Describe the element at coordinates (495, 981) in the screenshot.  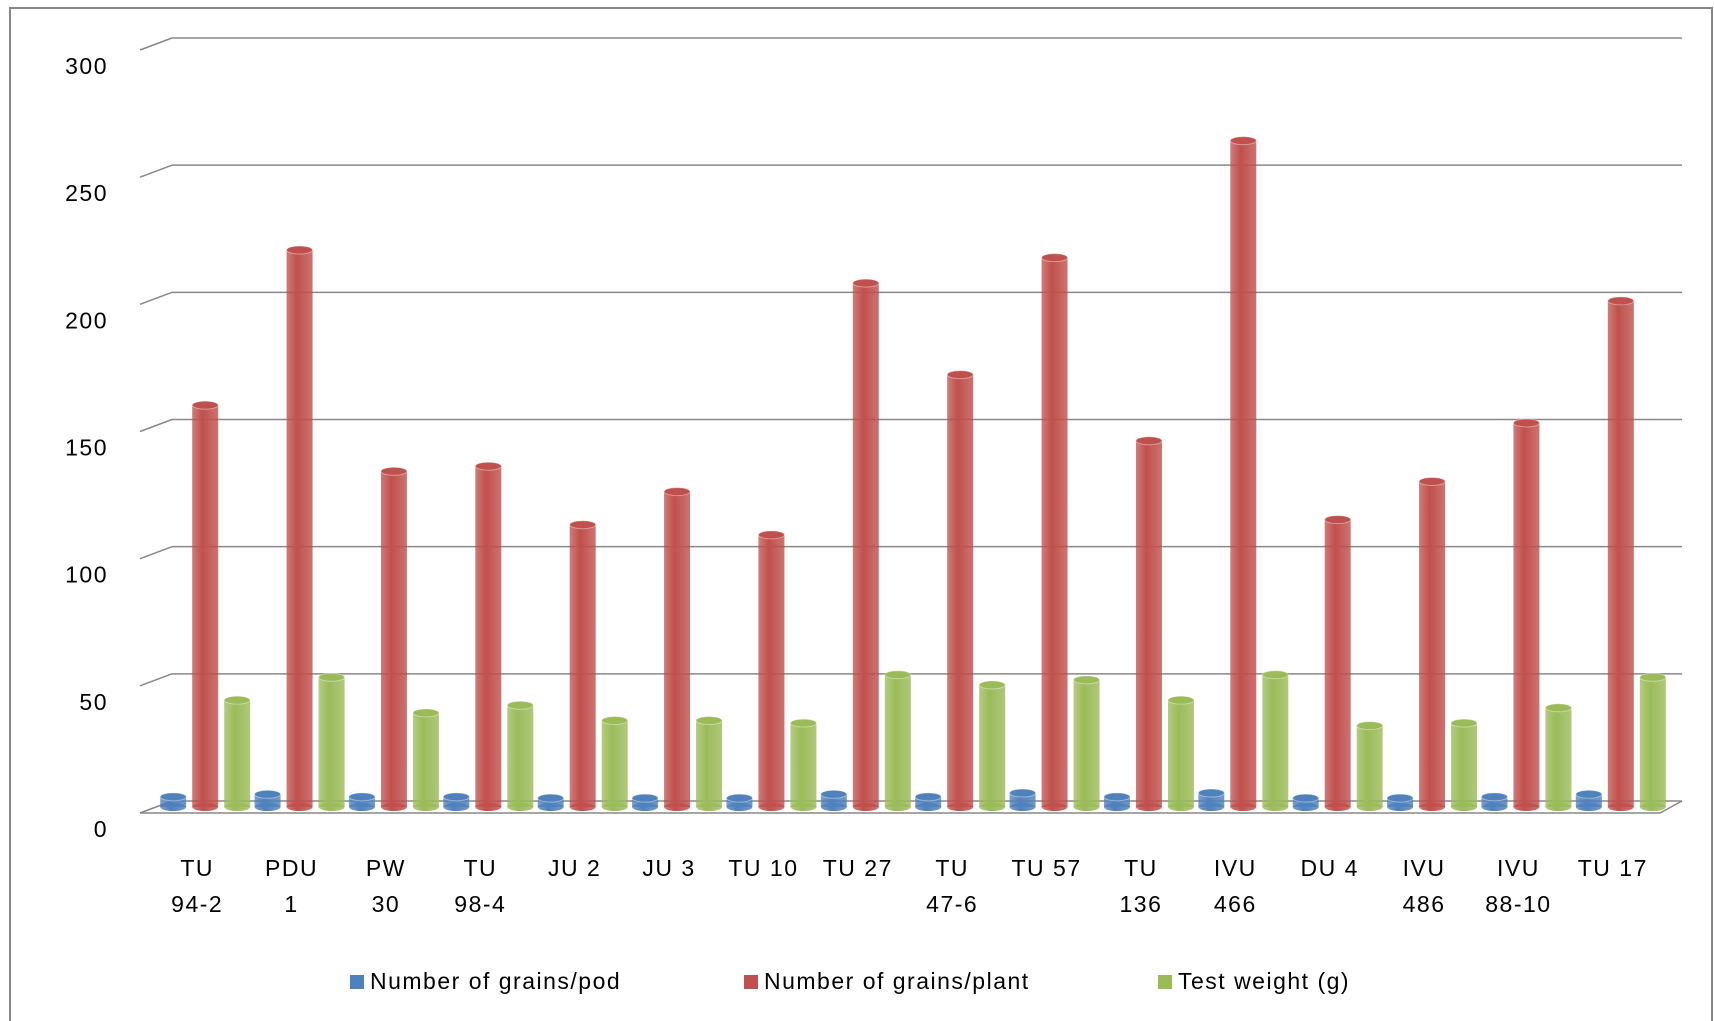
I see `legend-label: Number of grains/pod` at that location.